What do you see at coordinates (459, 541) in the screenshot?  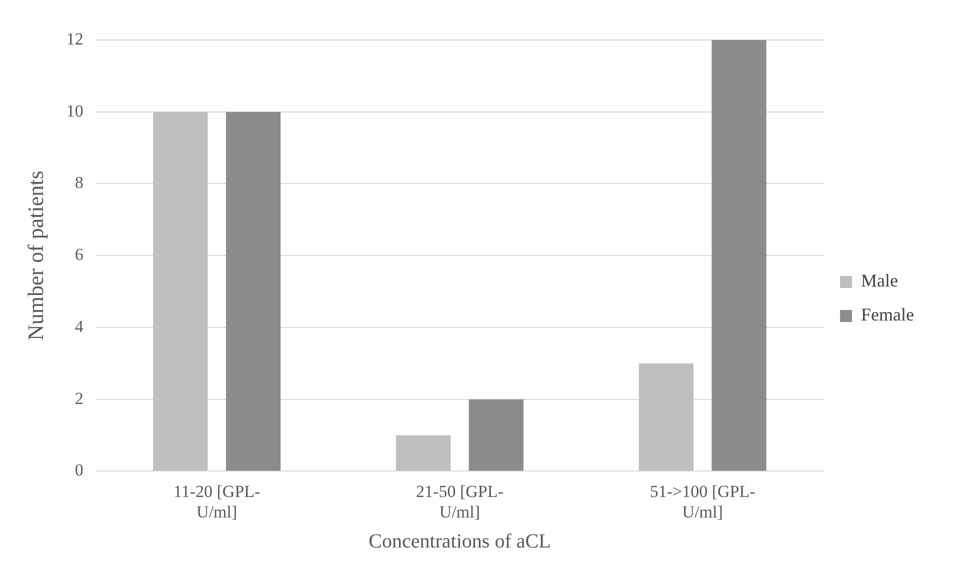 I see `x-axis-title: Concentrations of aCL` at bounding box center [459, 541].